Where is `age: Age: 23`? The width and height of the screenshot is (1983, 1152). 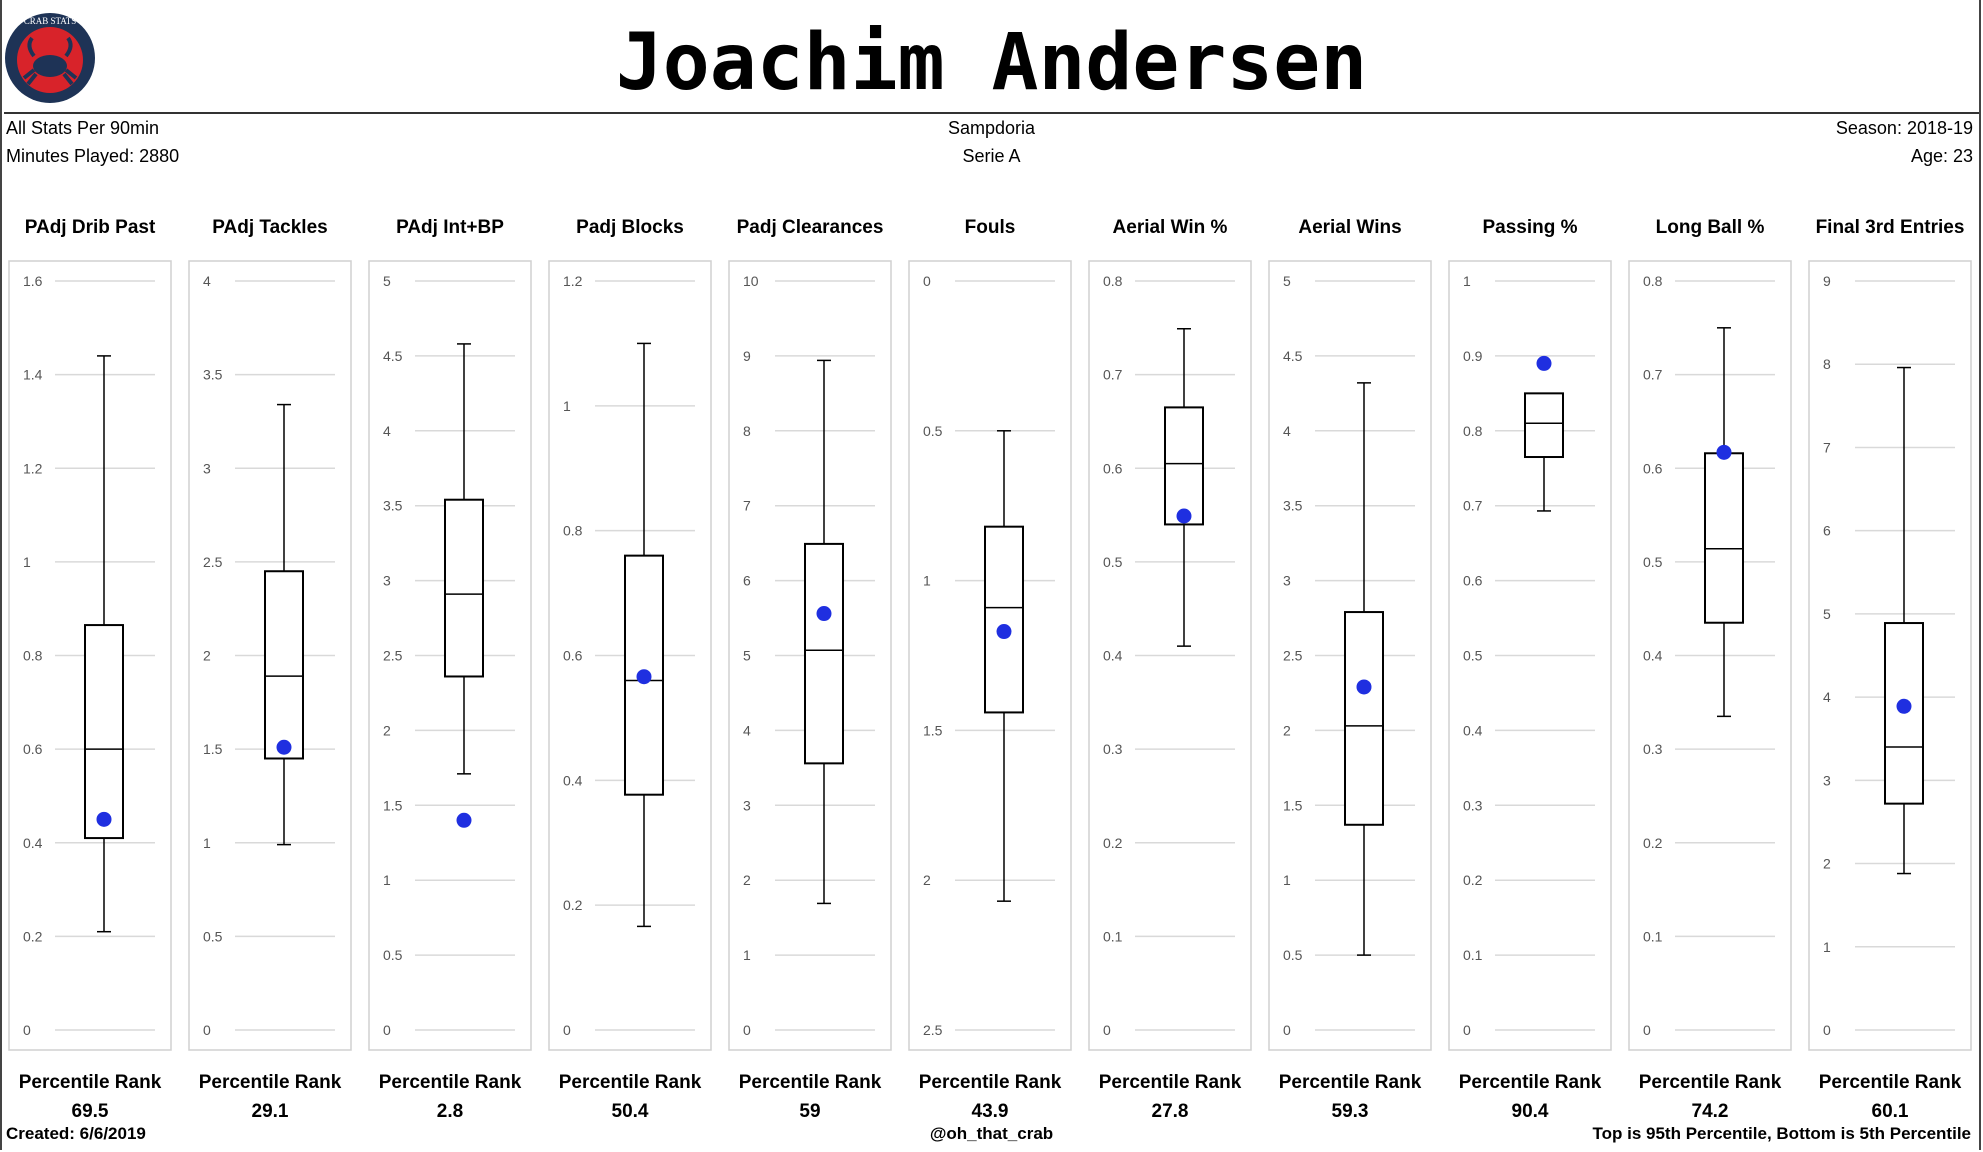 age: Age: 23 is located at coordinates (1941, 156).